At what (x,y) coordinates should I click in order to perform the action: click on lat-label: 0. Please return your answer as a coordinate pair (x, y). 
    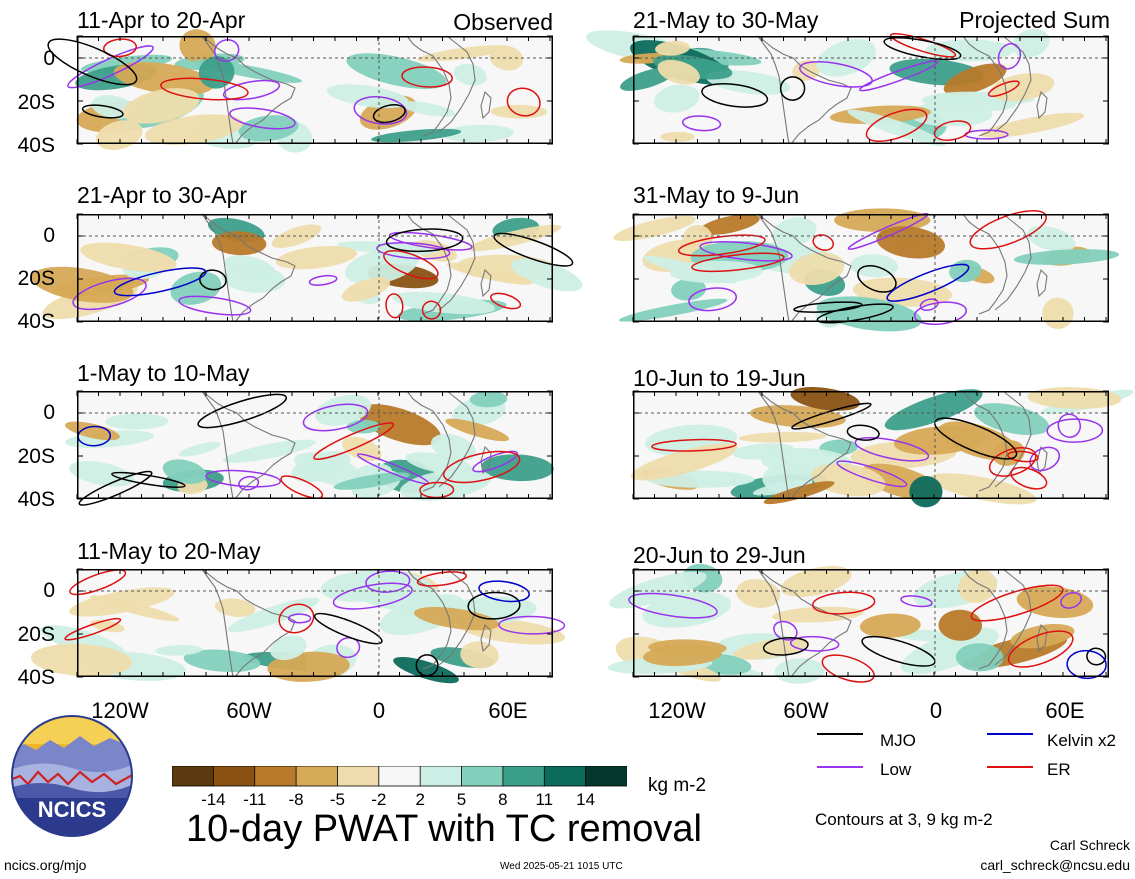
    Looking at the image, I should click on (49, 412).